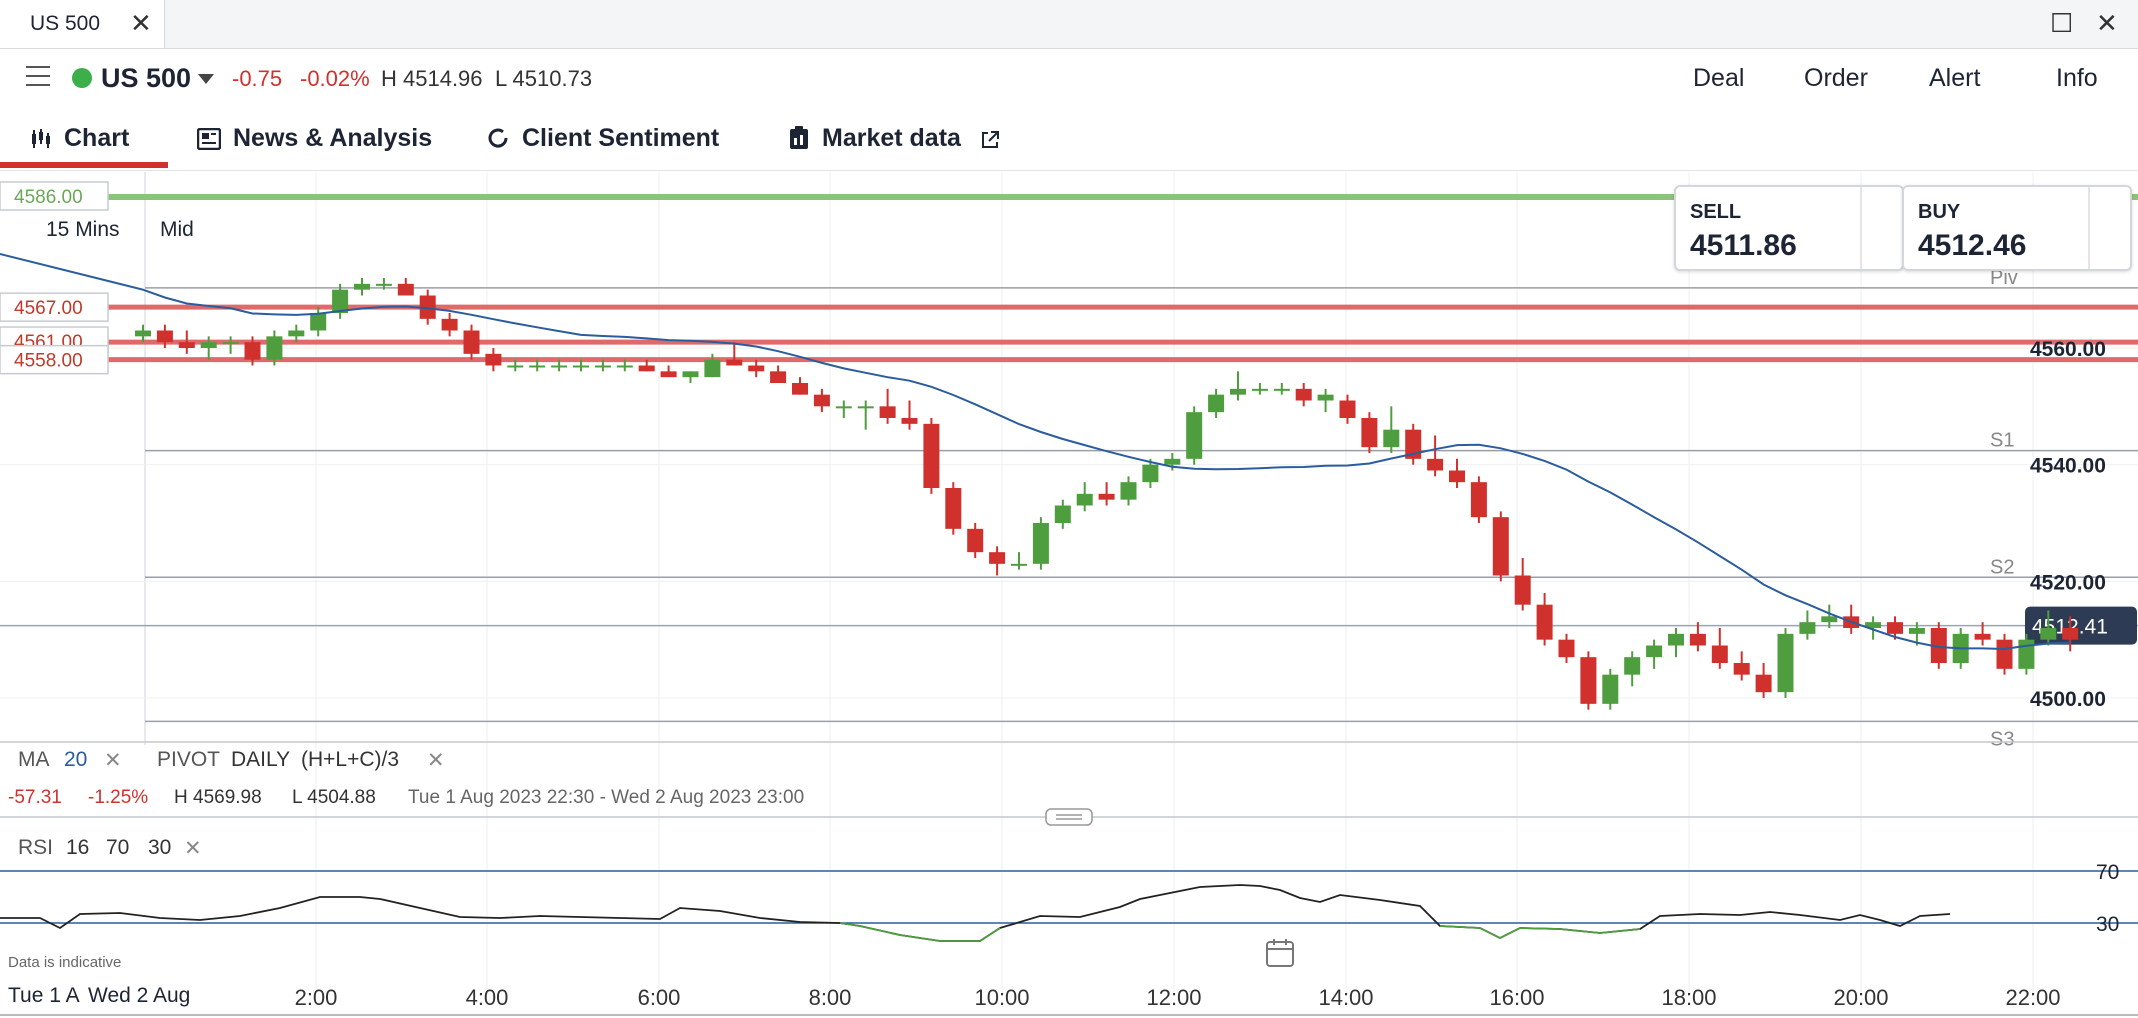 The image size is (2138, 1018). Describe the element at coordinates (38, 79) in the screenshot. I see `hamburger-menu-icon` at that location.